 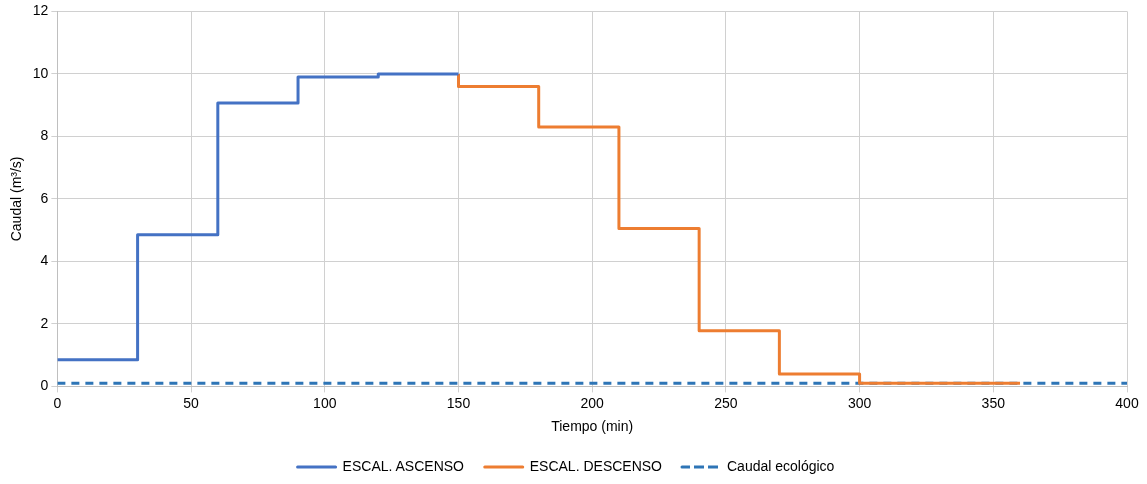 I want to click on x-tick-label: 200, so click(x=592, y=402).